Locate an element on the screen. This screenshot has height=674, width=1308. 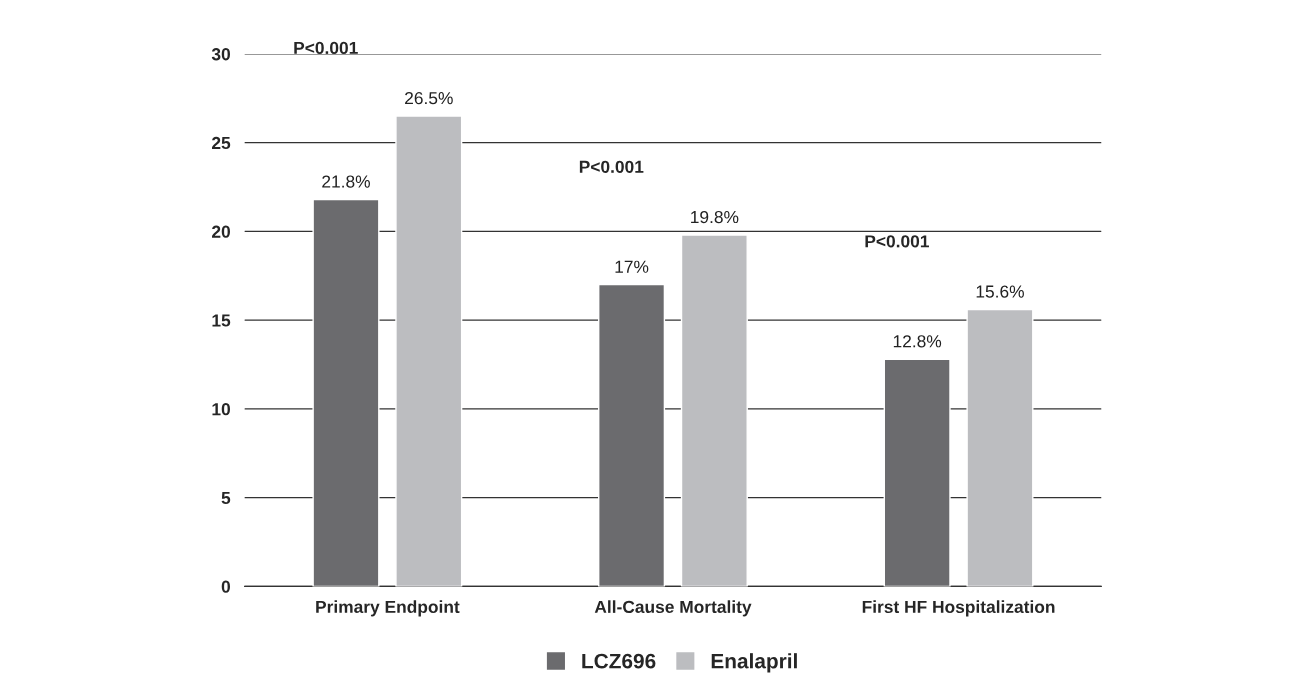
legend-label: LCZ696 is located at coordinates (619, 661).